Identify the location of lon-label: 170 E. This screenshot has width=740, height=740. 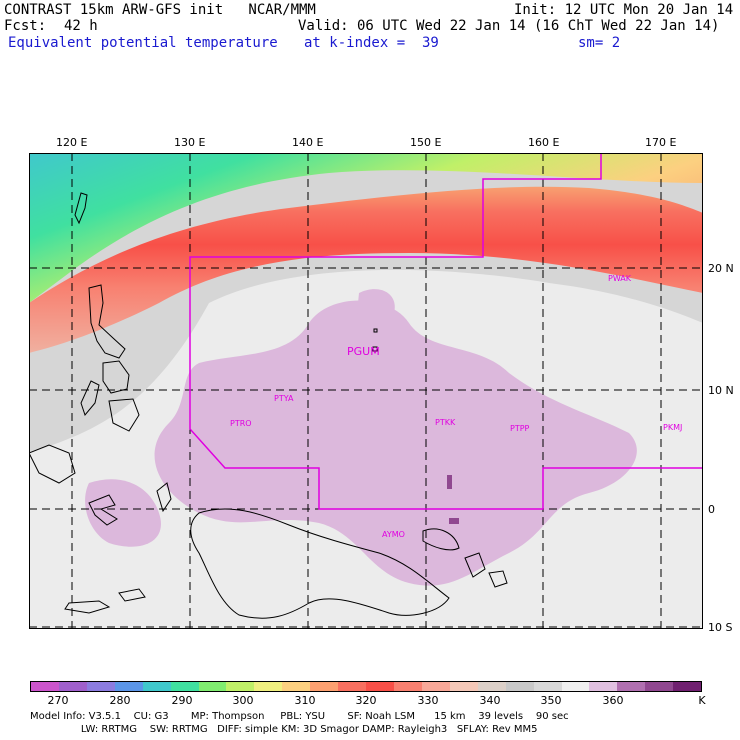
(661, 142).